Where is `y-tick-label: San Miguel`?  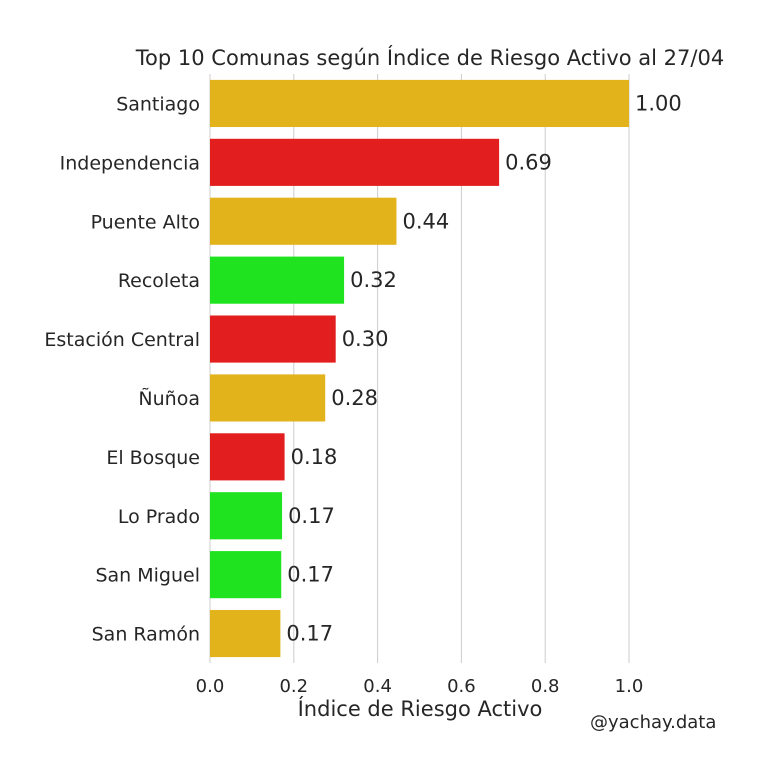
y-tick-label: San Miguel is located at coordinates (147, 576).